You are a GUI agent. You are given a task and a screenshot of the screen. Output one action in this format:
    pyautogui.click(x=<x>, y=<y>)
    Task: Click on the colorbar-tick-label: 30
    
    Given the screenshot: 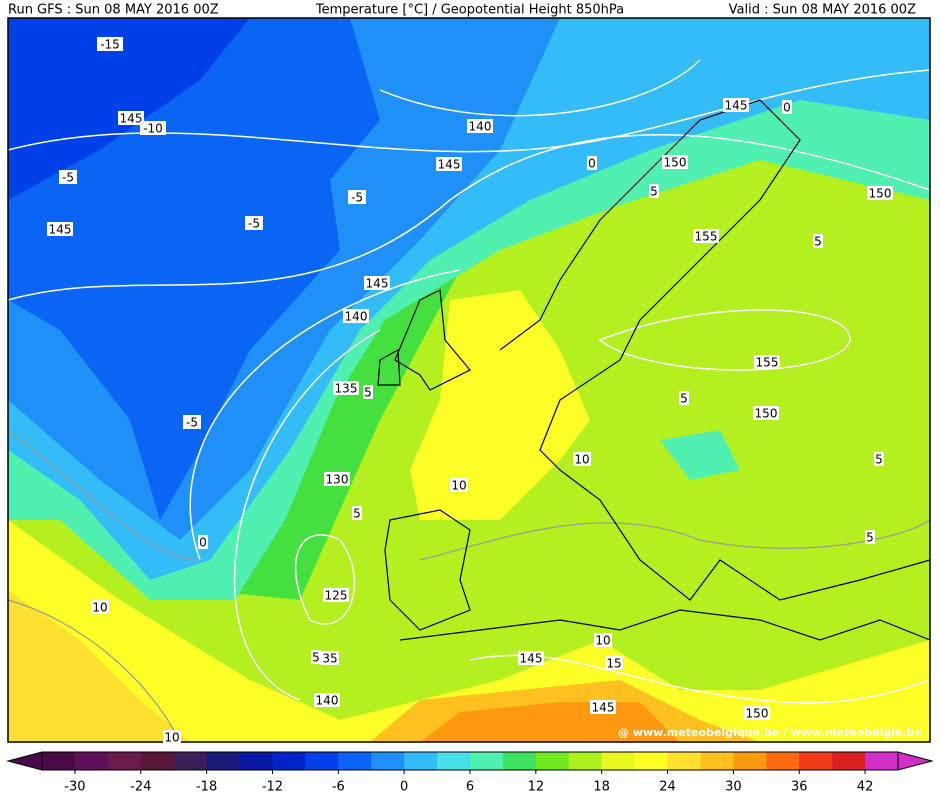 What is the action you would take?
    pyautogui.click(x=733, y=787)
    